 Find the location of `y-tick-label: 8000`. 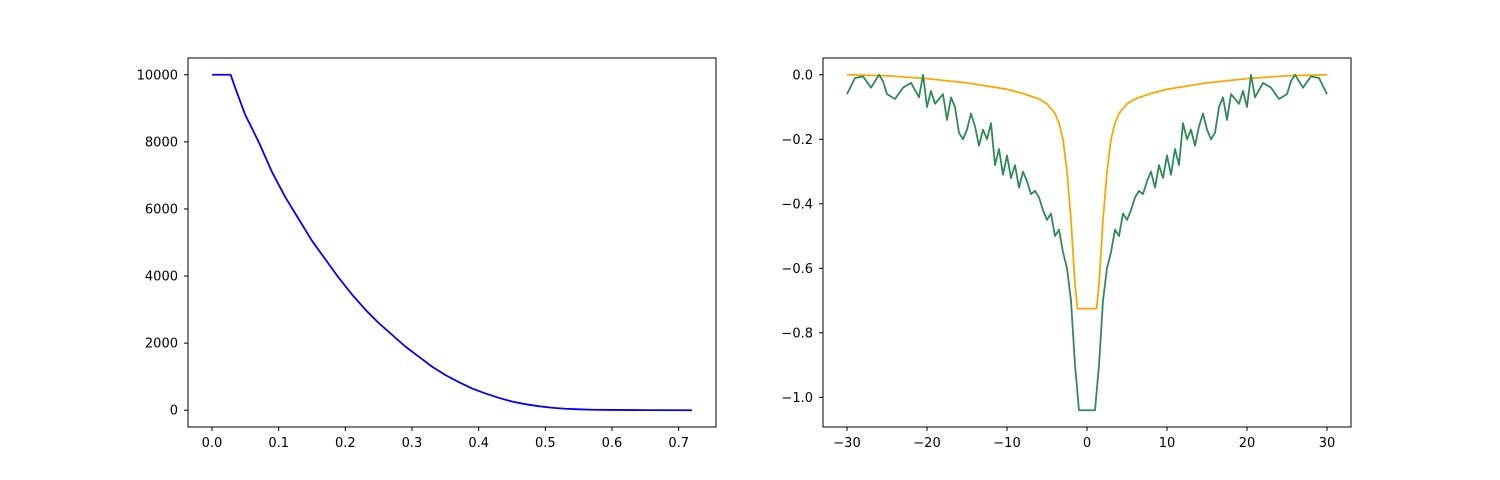

y-tick-label: 8000 is located at coordinates (161, 142).